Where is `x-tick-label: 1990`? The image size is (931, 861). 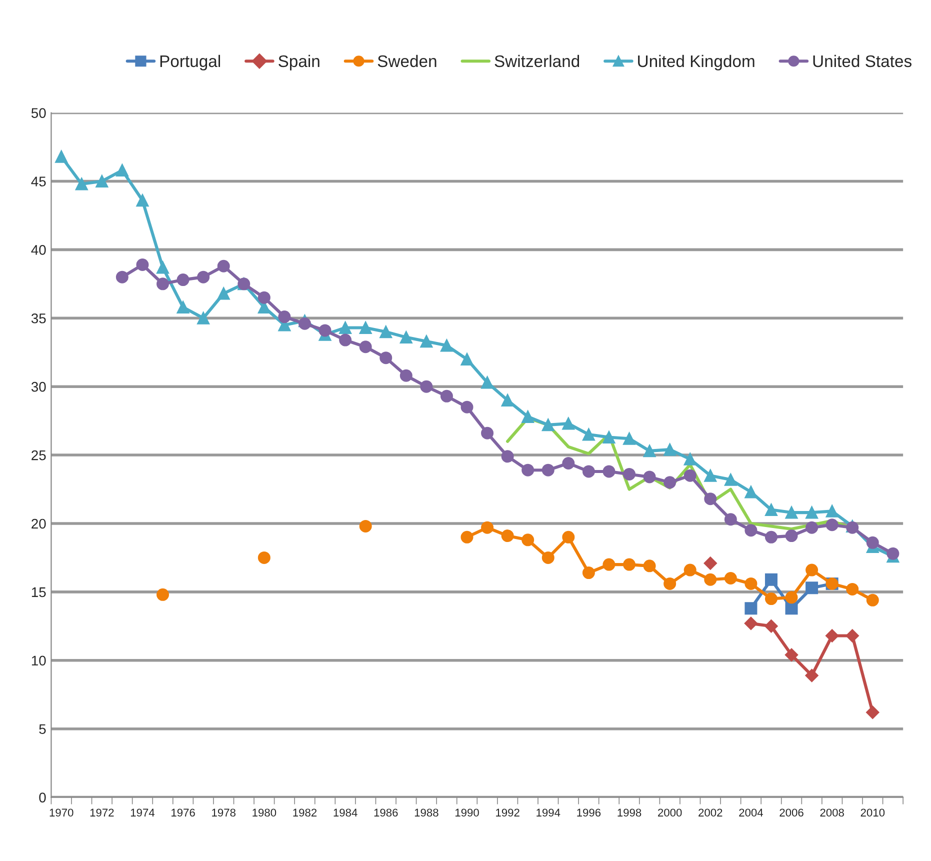 x-tick-label: 1990 is located at coordinates (467, 812).